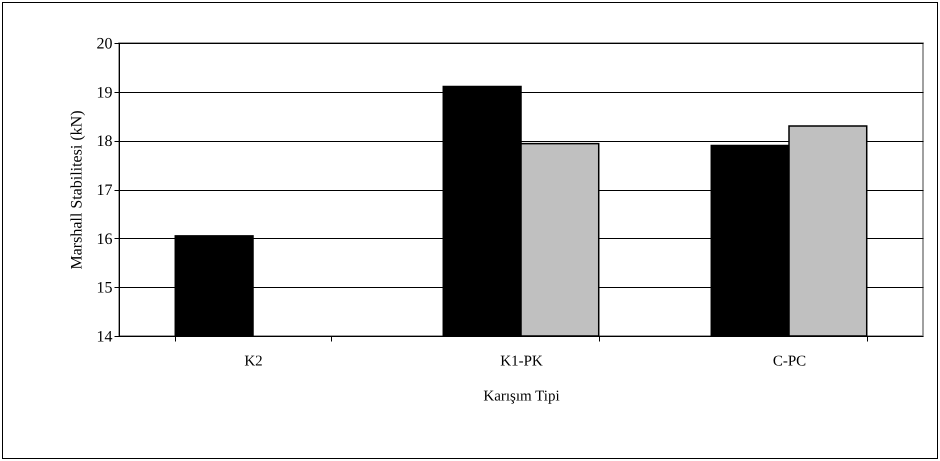  Describe the element at coordinates (104, 190) in the screenshot. I see `y-tick-label: 17` at that location.